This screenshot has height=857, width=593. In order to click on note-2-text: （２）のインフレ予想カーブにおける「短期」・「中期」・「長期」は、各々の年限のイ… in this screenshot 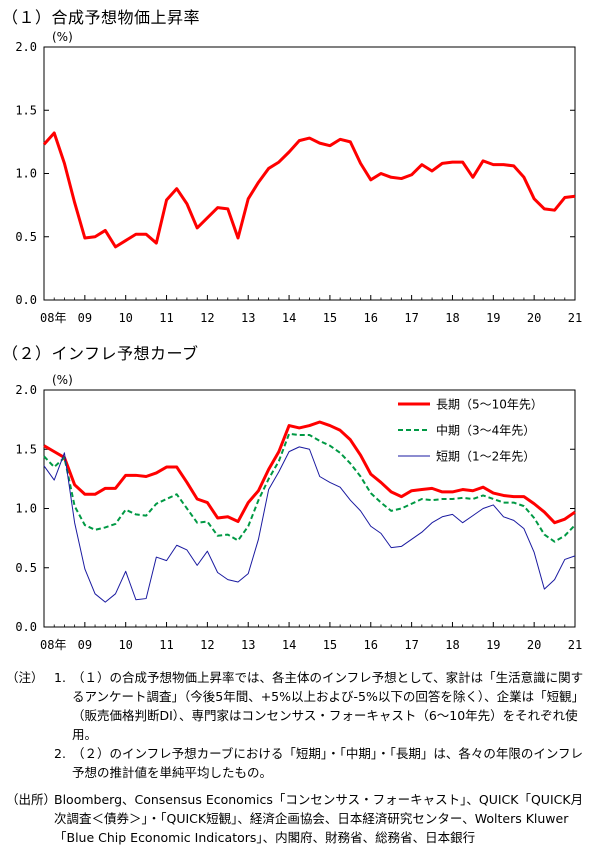, I will do `click(328, 763)`.